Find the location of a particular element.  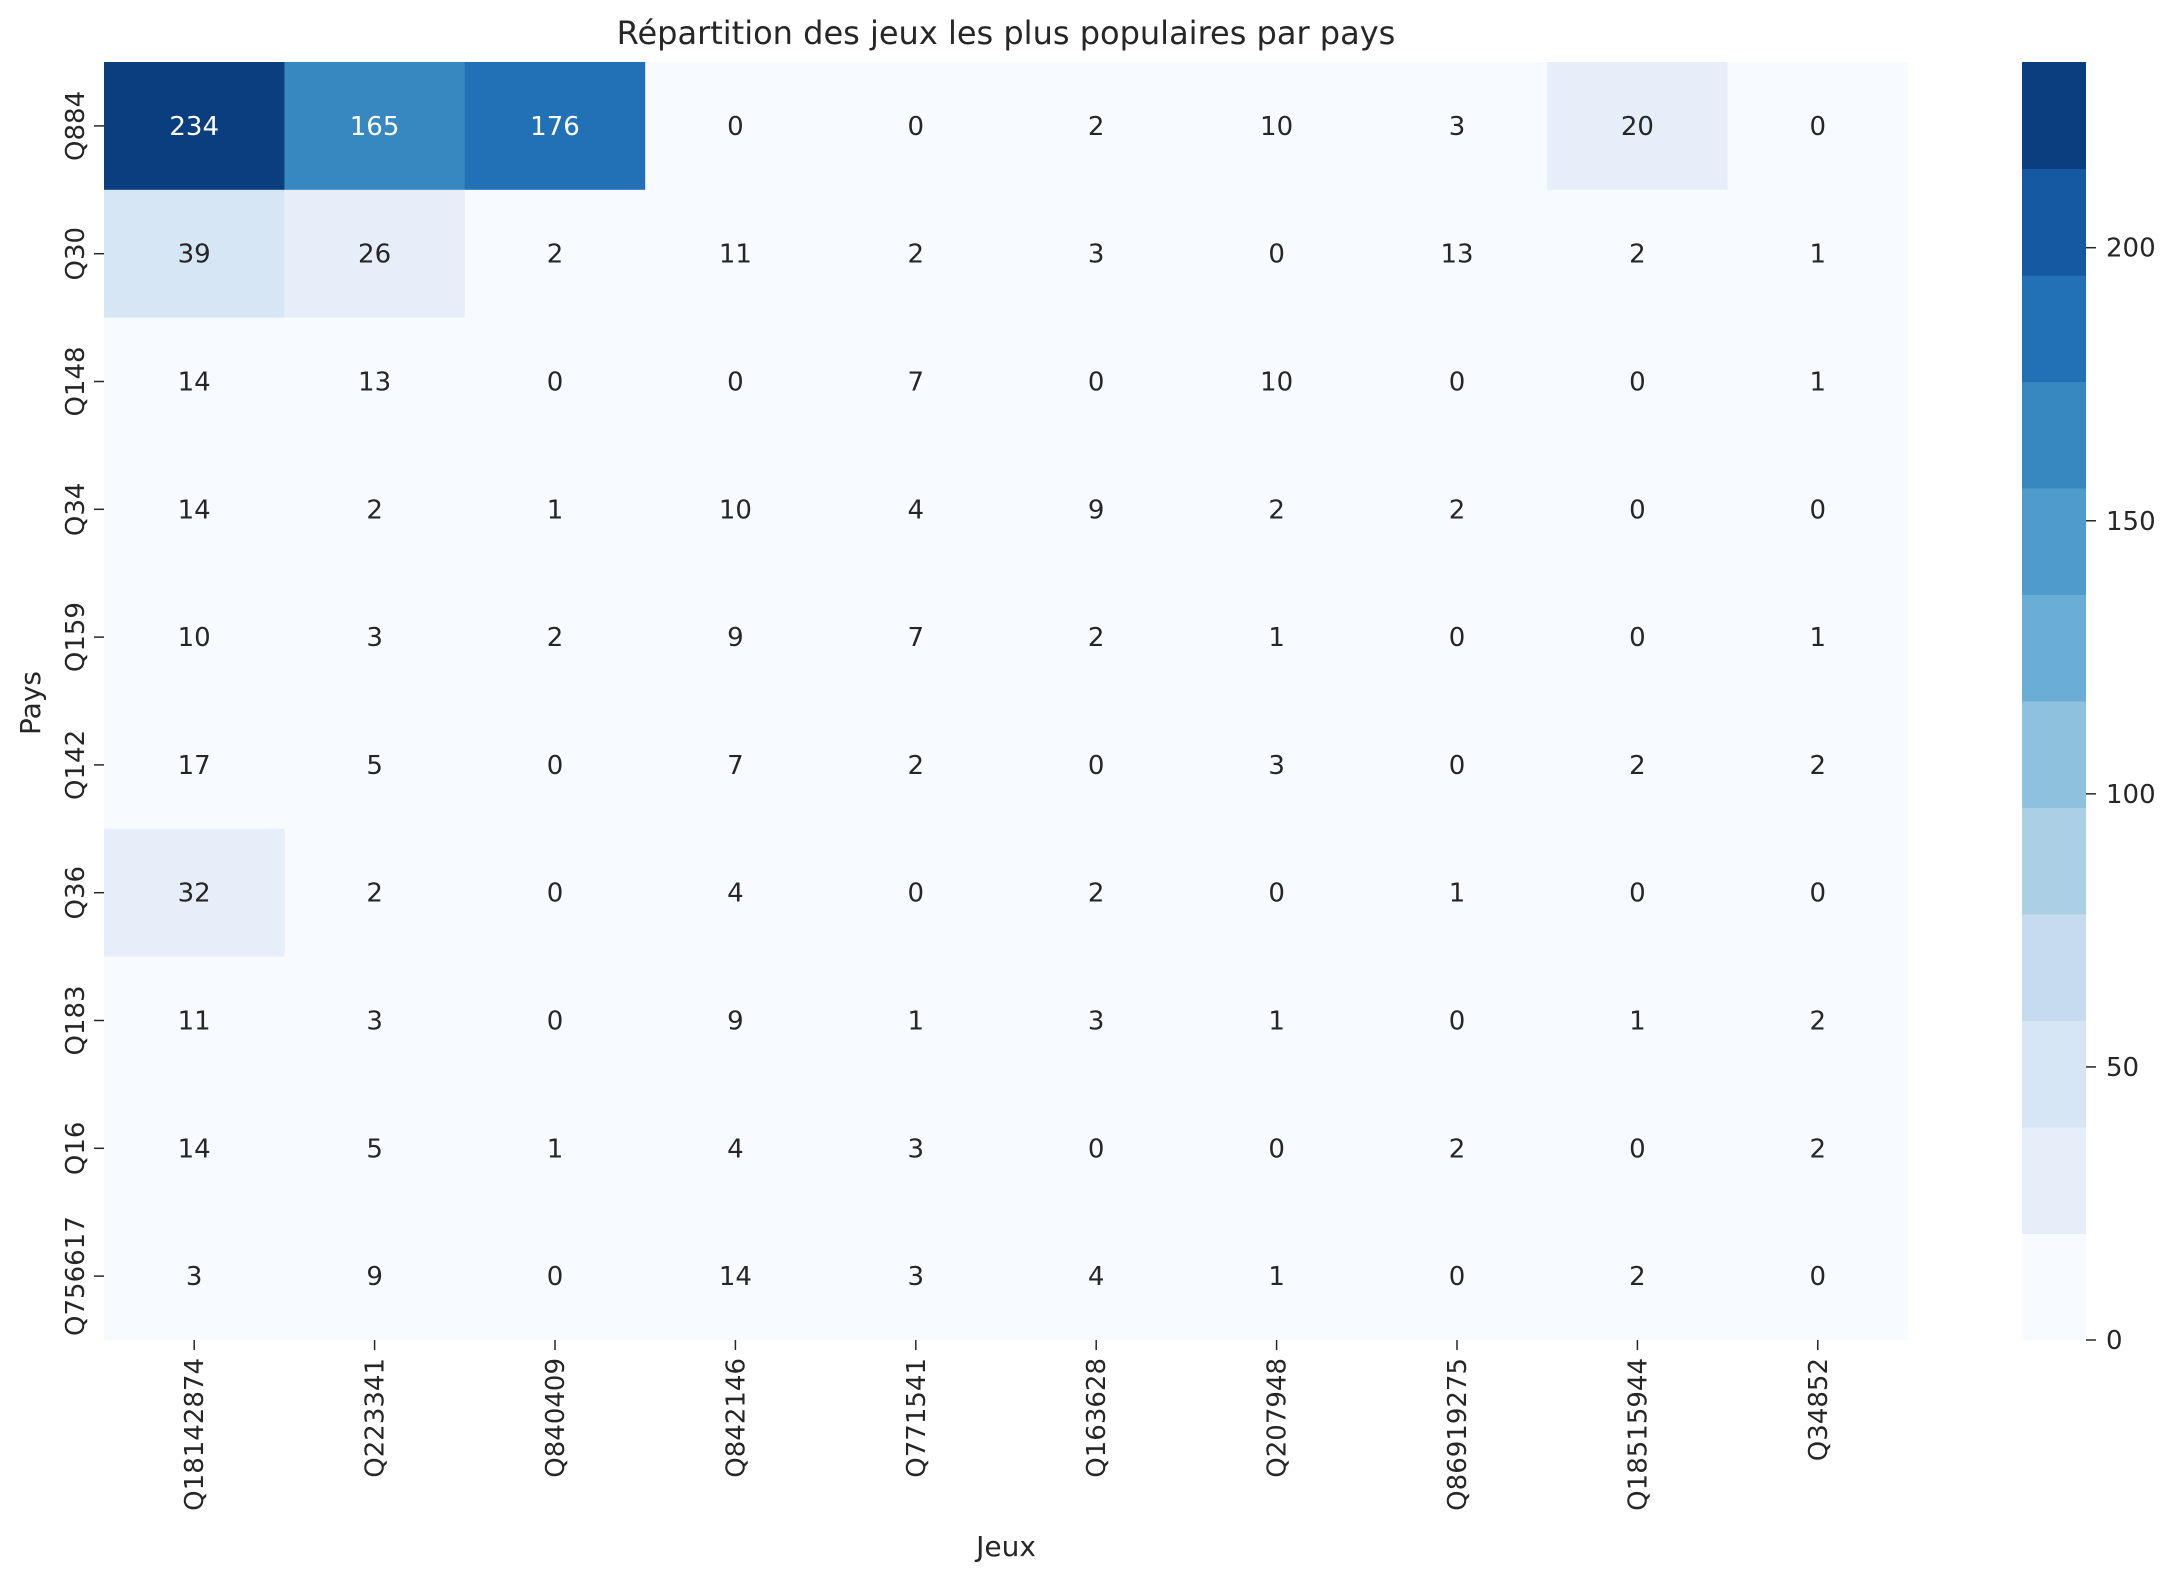

x-tick-label: Q840409 is located at coordinates (556, 1418).